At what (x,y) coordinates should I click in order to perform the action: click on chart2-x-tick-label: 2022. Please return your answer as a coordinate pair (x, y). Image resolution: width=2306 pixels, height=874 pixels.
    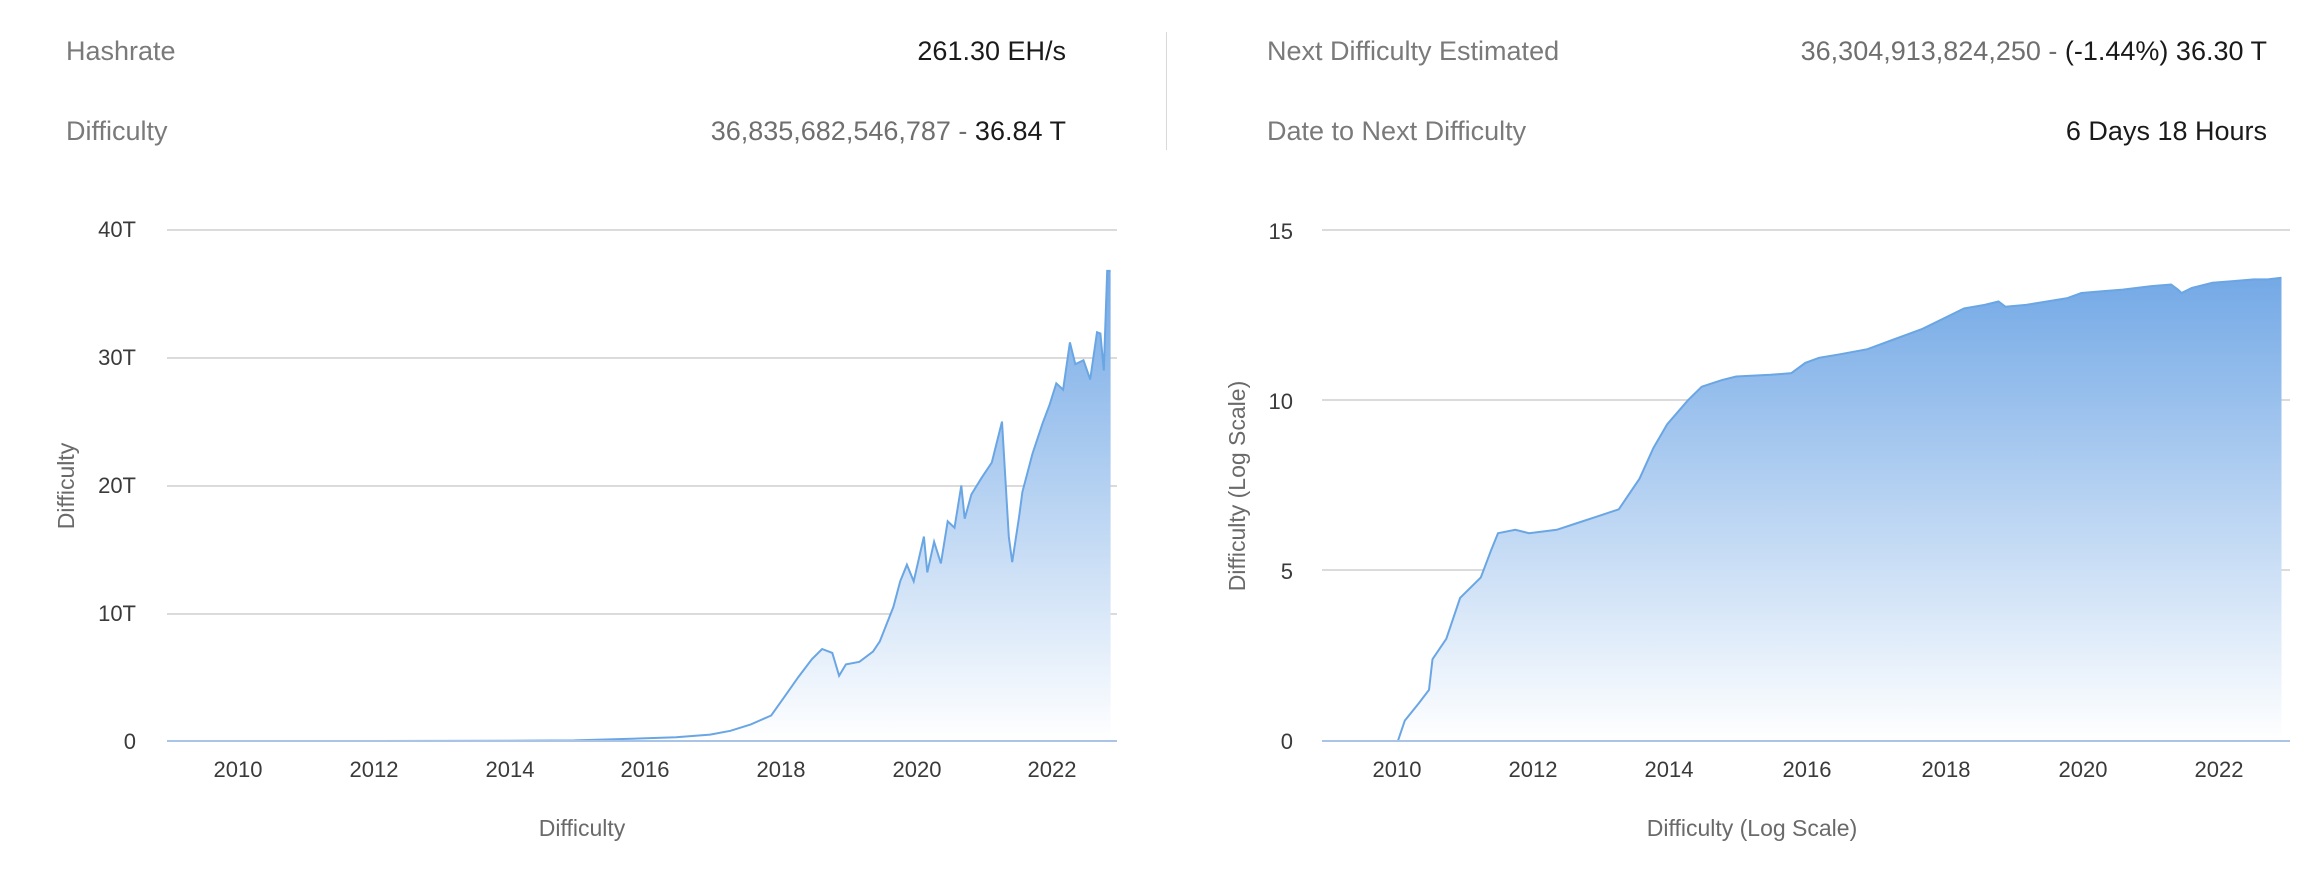
    Looking at the image, I should click on (2219, 769).